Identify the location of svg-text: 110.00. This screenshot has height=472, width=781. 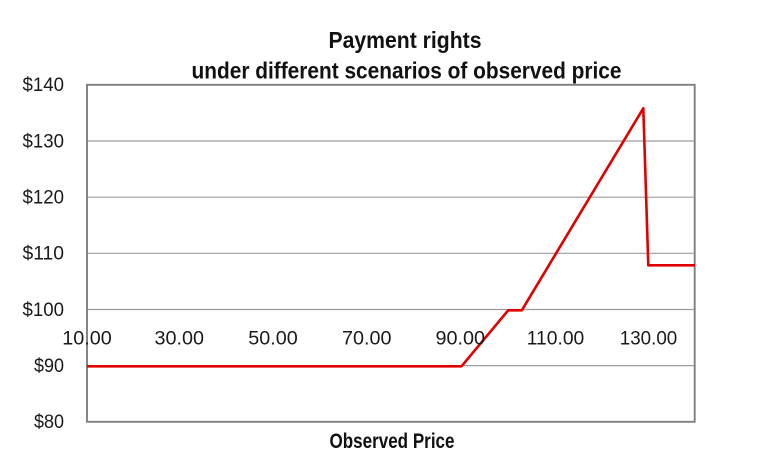
(556, 339).